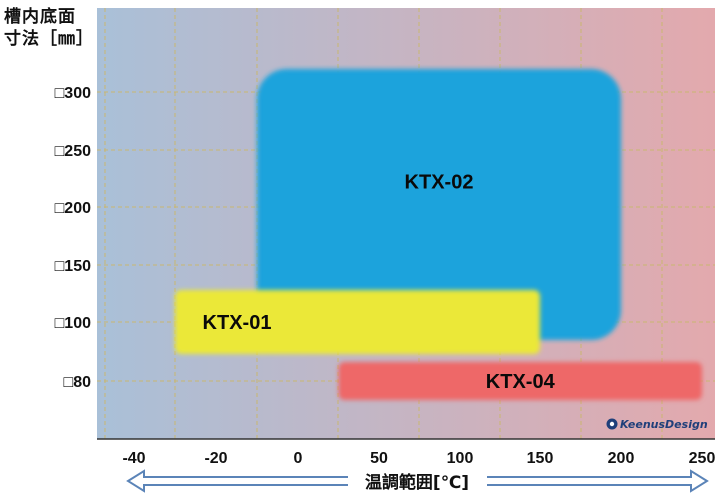 This screenshot has height=495, width=718. I want to click on y-tick-label: □150, so click(73, 266).